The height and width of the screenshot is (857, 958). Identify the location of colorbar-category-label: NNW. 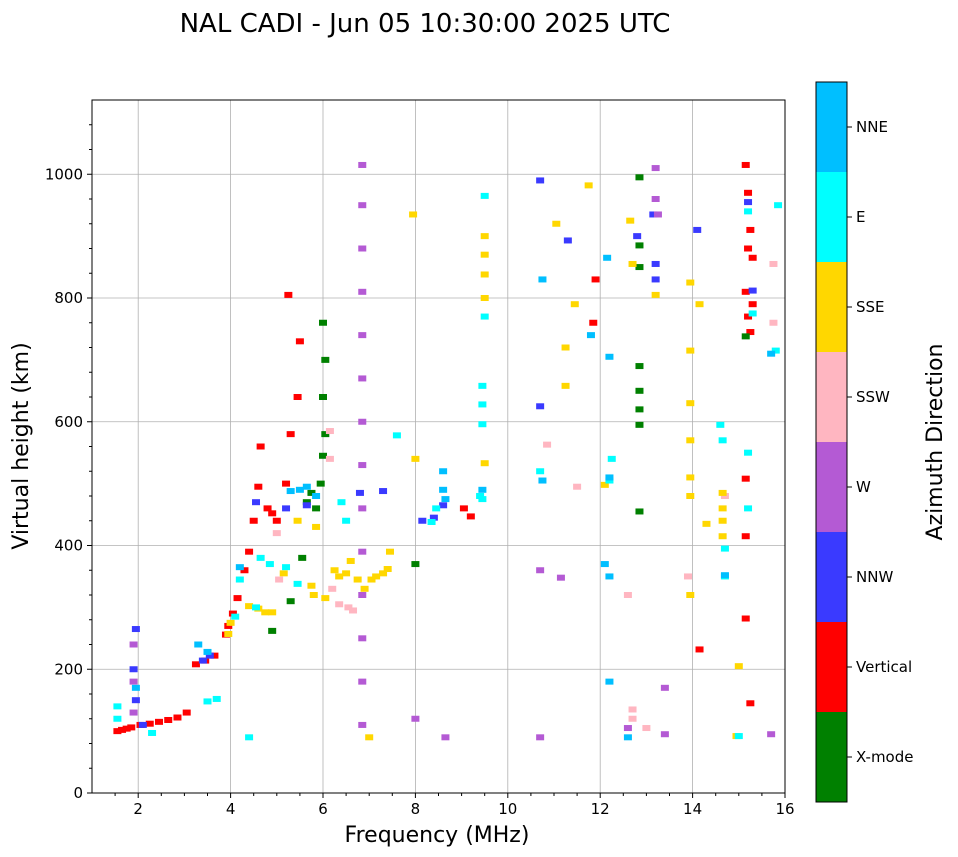
(874, 577).